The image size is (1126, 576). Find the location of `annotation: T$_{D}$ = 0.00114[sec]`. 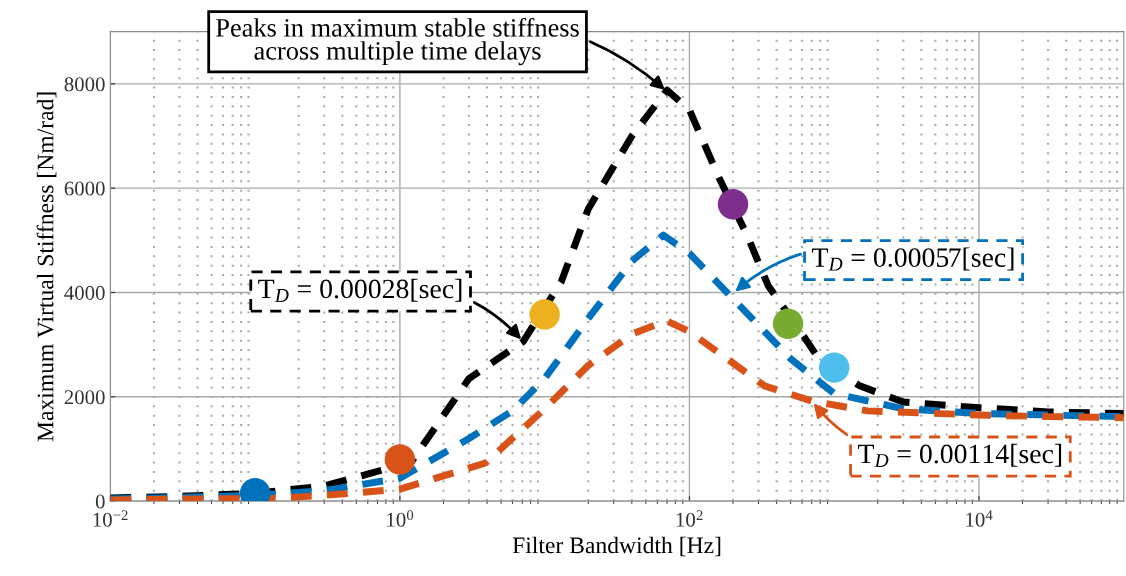

annotation: T$_{D}$ = 0.00114[sec] is located at coordinates (959, 455).